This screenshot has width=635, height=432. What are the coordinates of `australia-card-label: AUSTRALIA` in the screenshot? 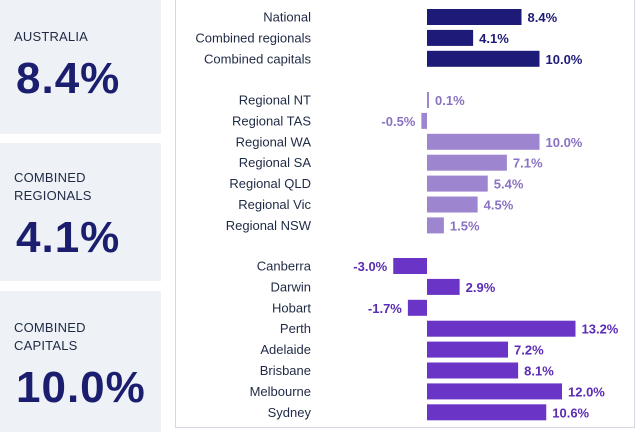 It's located at (51, 36).